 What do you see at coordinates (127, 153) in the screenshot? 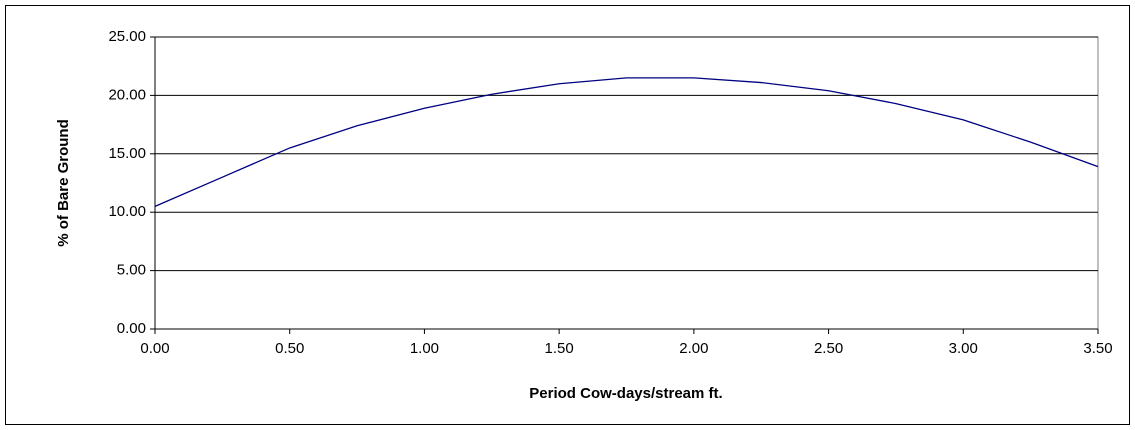
I see `y-tick-label: 15.00` at bounding box center [127, 153].